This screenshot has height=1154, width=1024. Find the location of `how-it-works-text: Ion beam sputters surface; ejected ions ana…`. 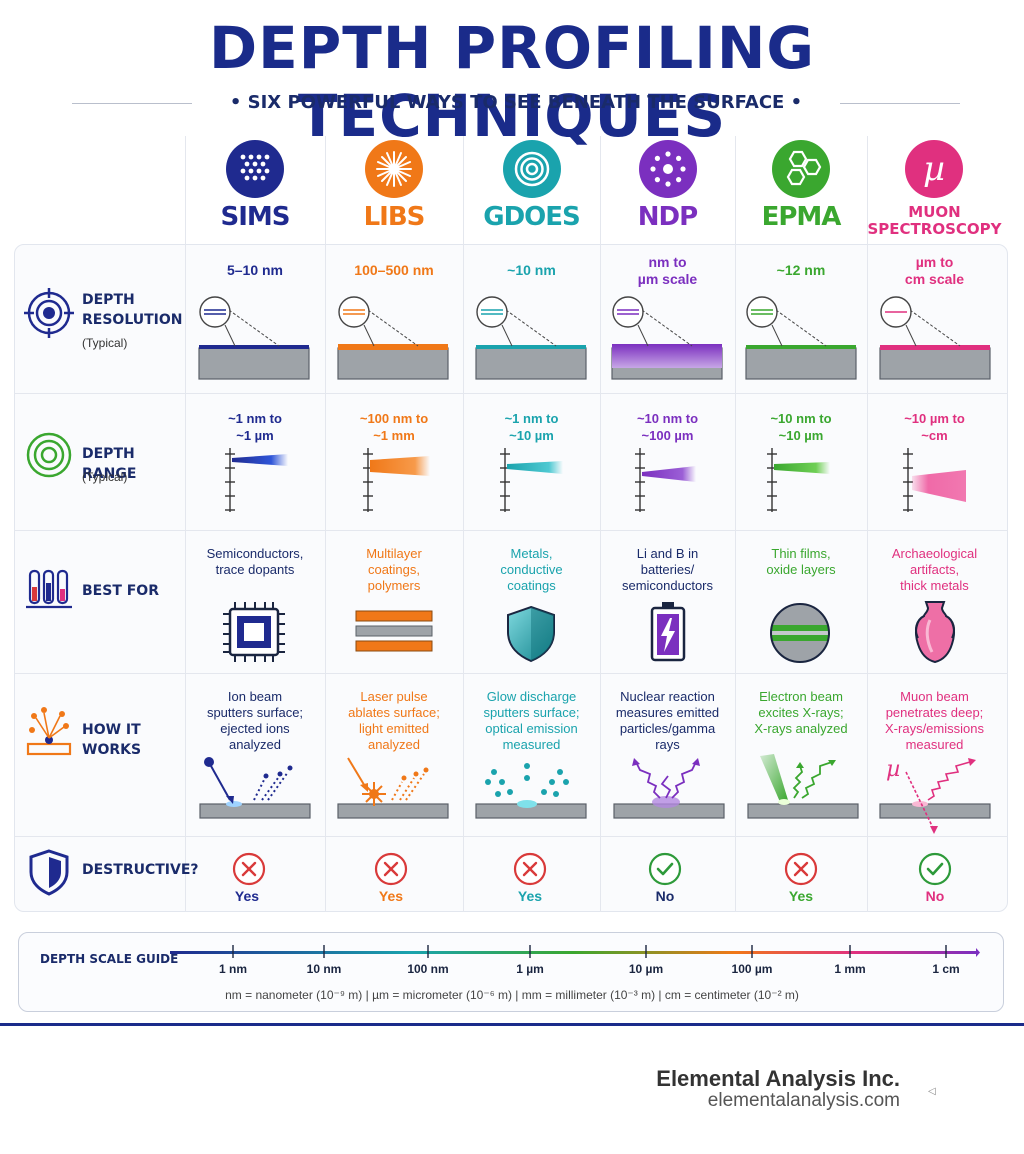

how-it-works-text: Ion beam sputters surface; ejected ions ana… is located at coordinates (255, 720).